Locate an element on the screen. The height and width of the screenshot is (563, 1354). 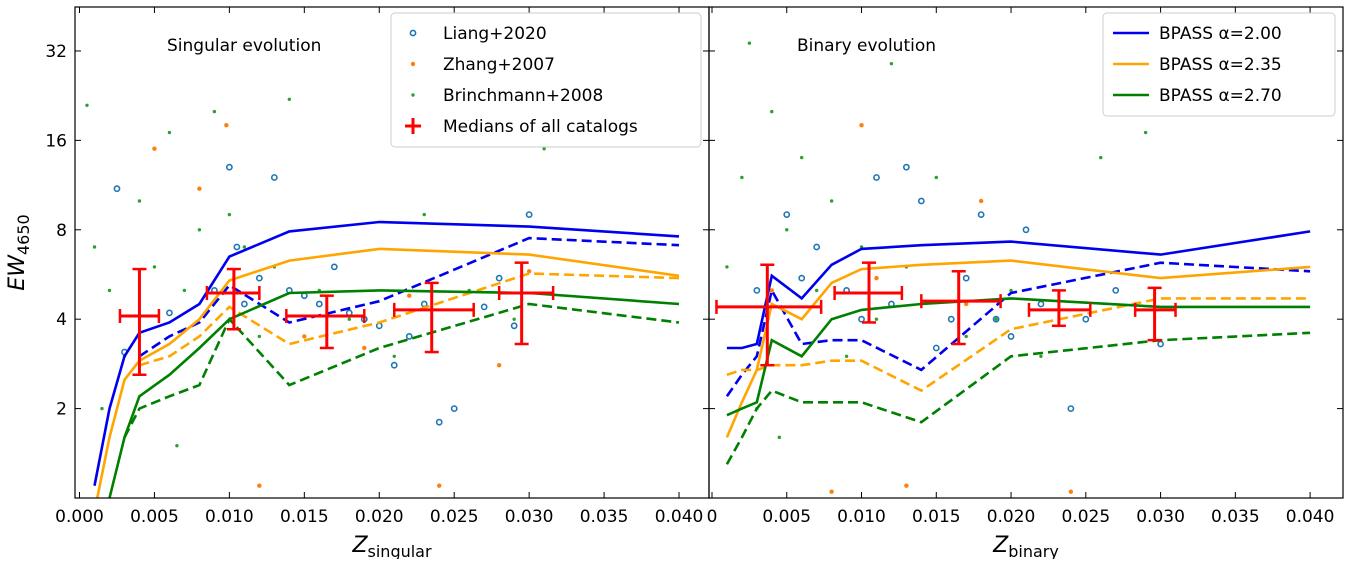
legend-label: BPASS α=2.00 is located at coordinates (1220, 34).